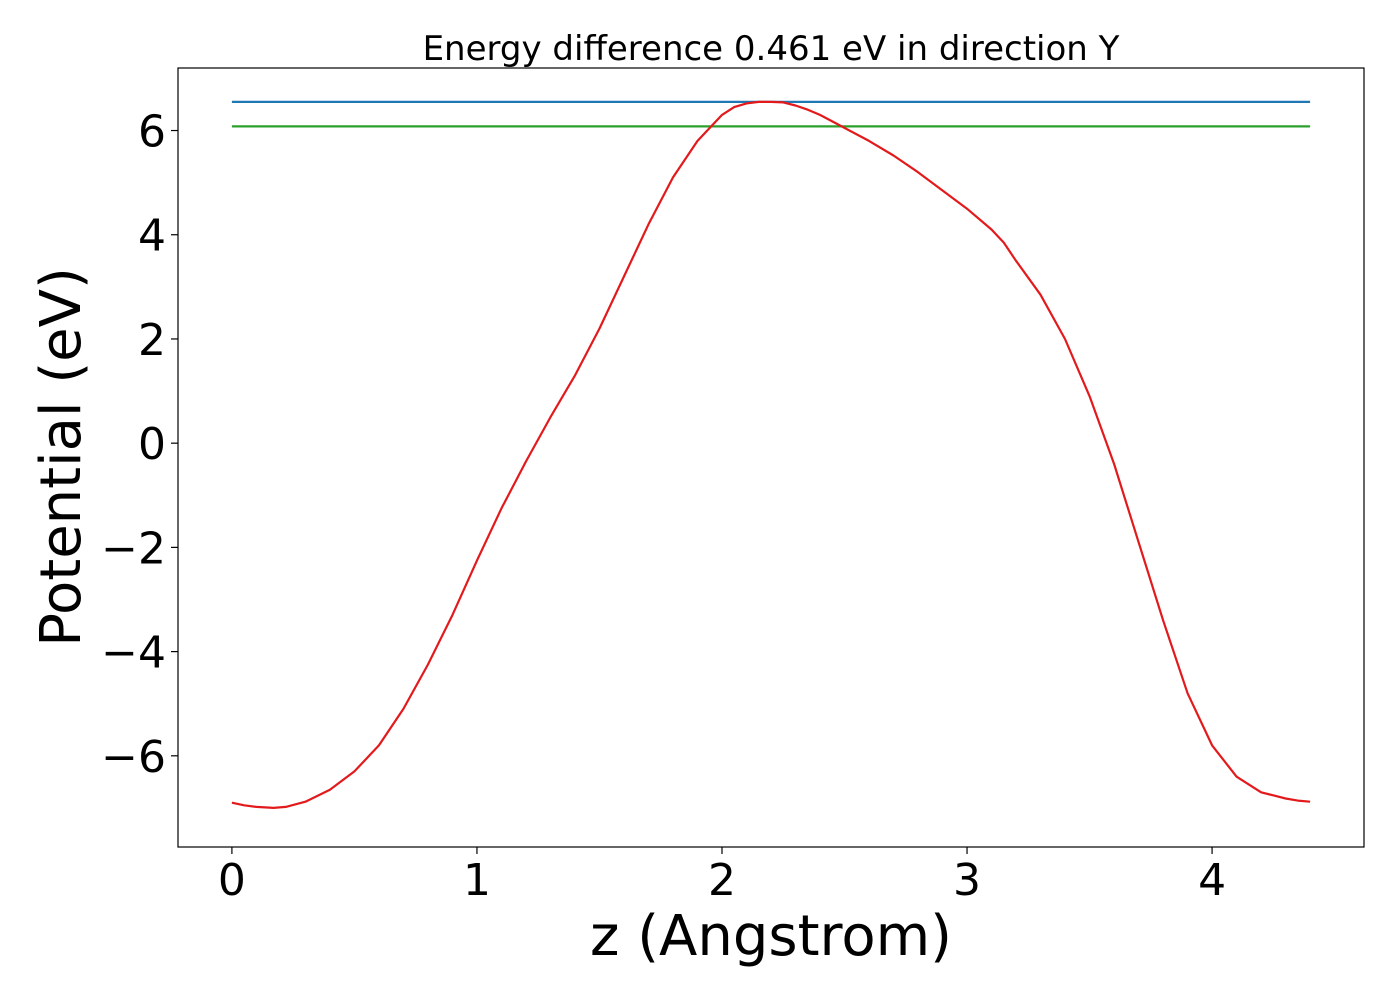  What do you see at coordinates (133, 653) in the screenshot?
I see `y-tick-label: −4` at bounding box center [133, 653].